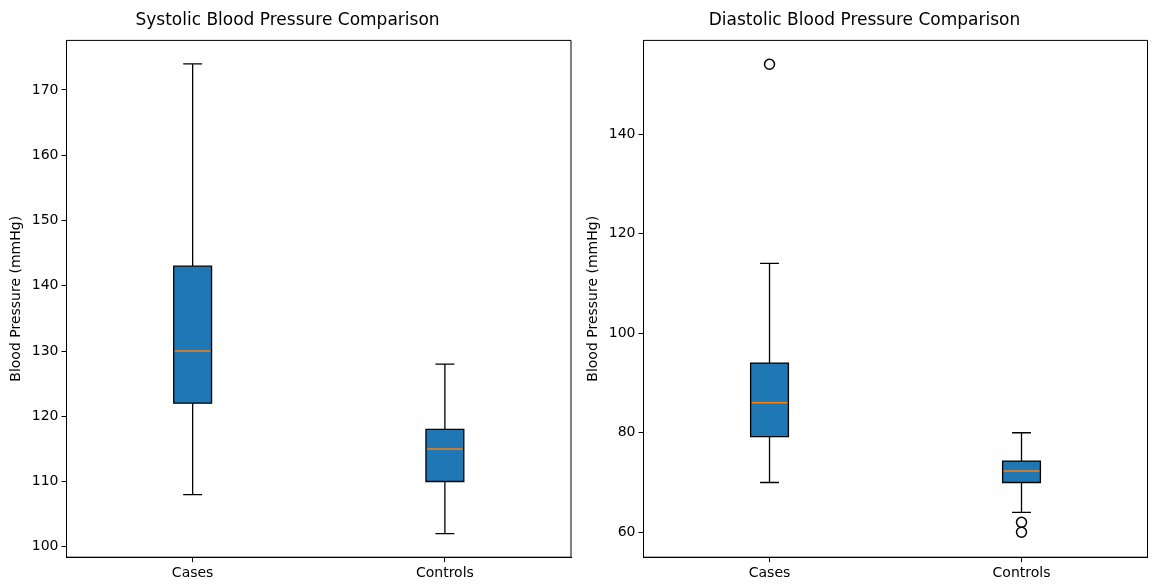  Describe the element at coordinates (626, 431) in the screenshot. I see `y-tick-label: 80` at that location.